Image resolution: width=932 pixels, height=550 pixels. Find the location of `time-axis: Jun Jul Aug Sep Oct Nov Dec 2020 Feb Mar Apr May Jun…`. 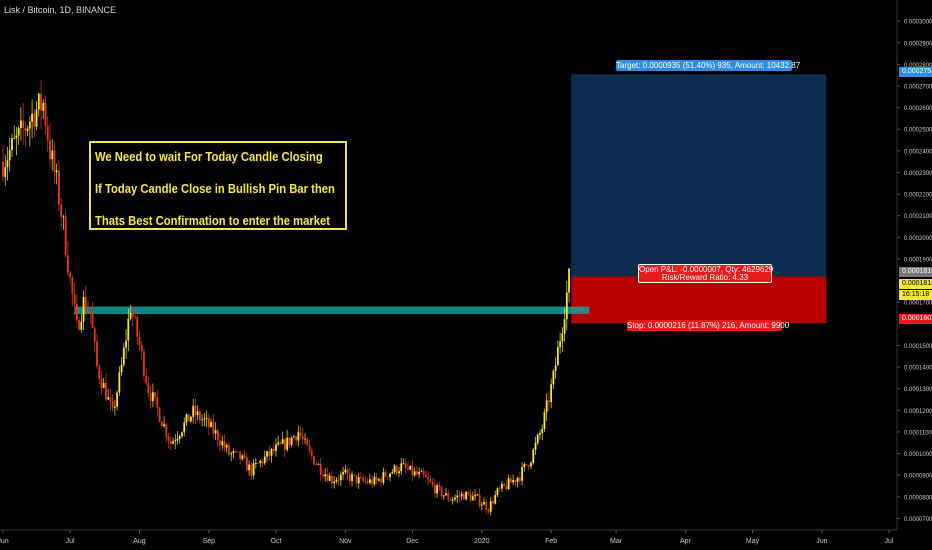

time-axis: Jun Jul Aug Sep Oct Nov Dec 2020 Feb Mar Apr May Jun… is located at coordinates (447, 537).